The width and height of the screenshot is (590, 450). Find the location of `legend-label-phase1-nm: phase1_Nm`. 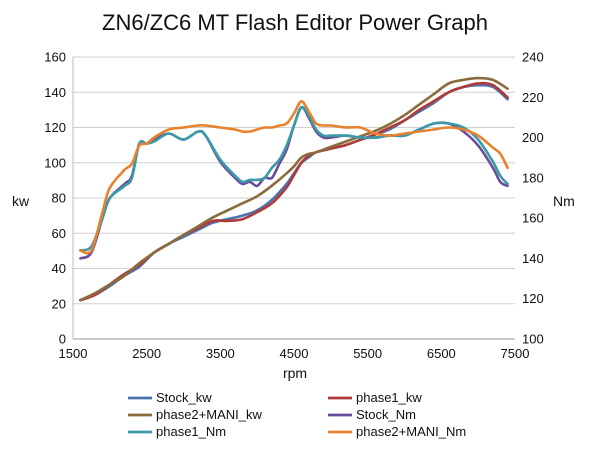

legend-label-phase1-nm: phase1_Nm is located at coordinates (191, 431).